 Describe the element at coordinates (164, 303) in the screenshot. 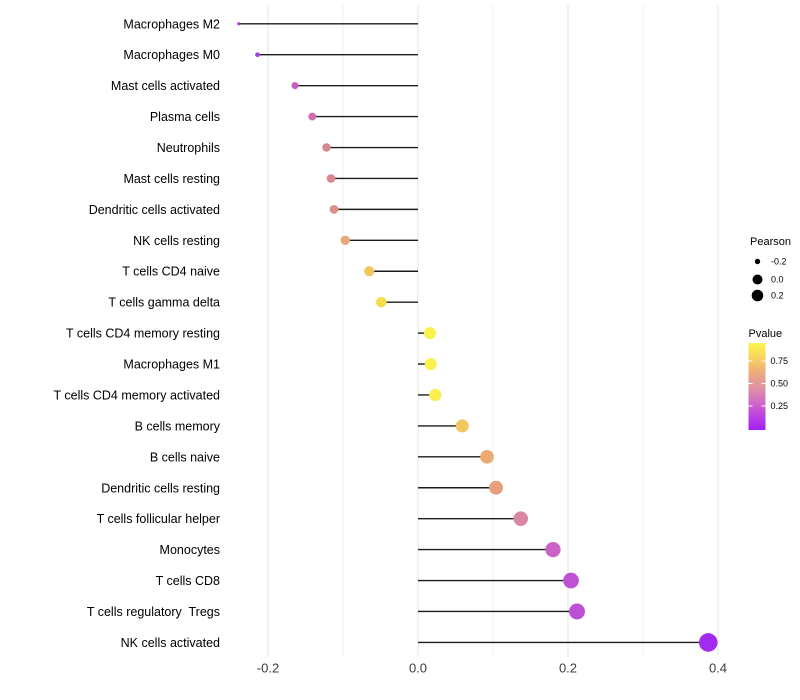

I see `y-axis-label: T cells gamma delta` at that location.